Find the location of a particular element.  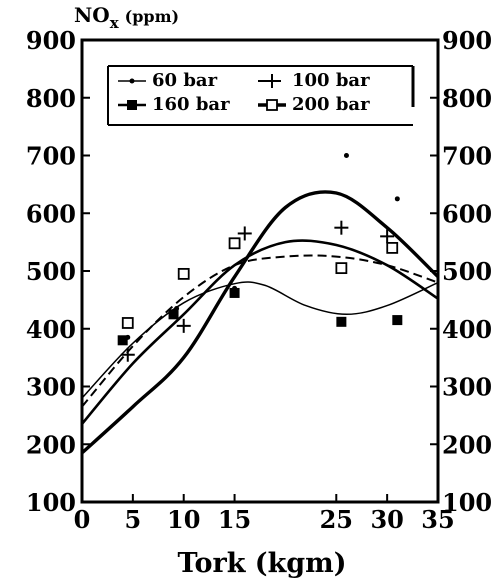

legend-marker-100-bar is located at coordinates (272, 81).